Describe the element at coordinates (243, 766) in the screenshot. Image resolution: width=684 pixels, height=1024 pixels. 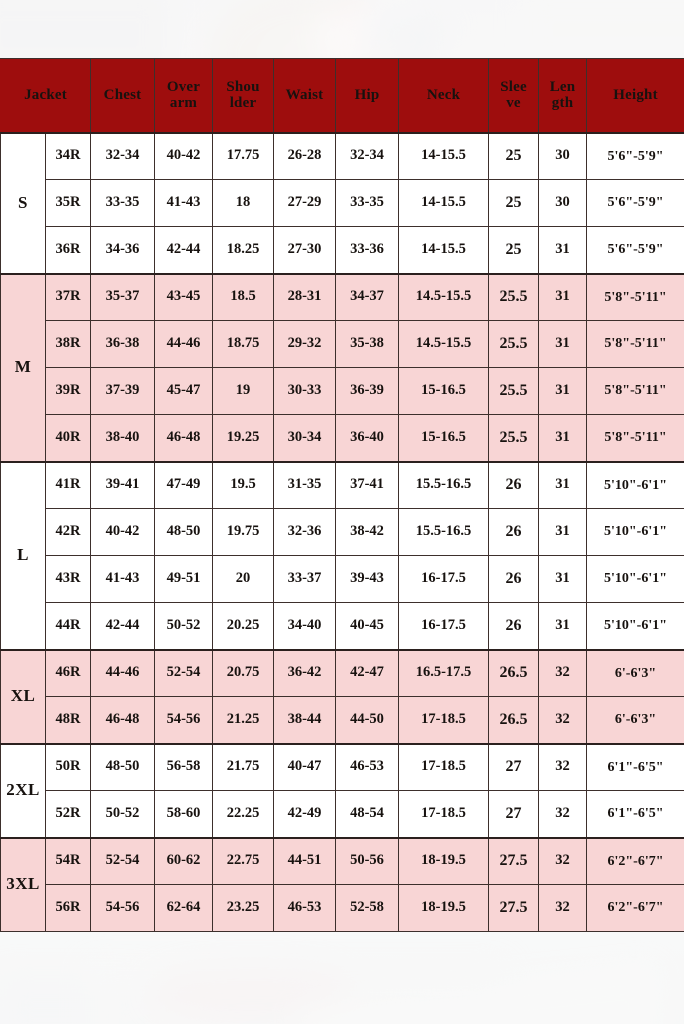
I see `cell-shoulder: 21.75` at that location.